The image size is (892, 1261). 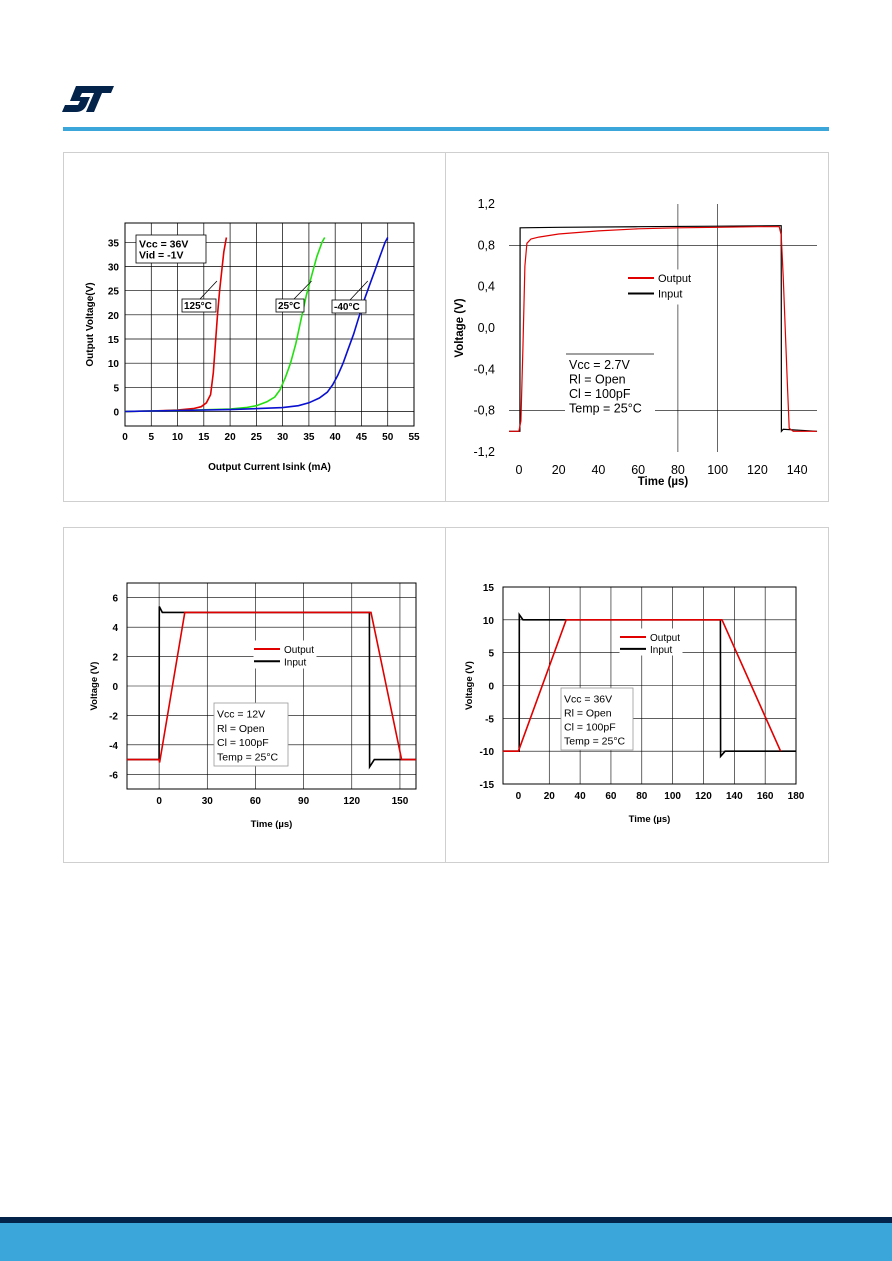 What do you see at coordinates (446, 1242) in the screenshot?
I see `footer-band-blue` at bounding box center [446, 1242].